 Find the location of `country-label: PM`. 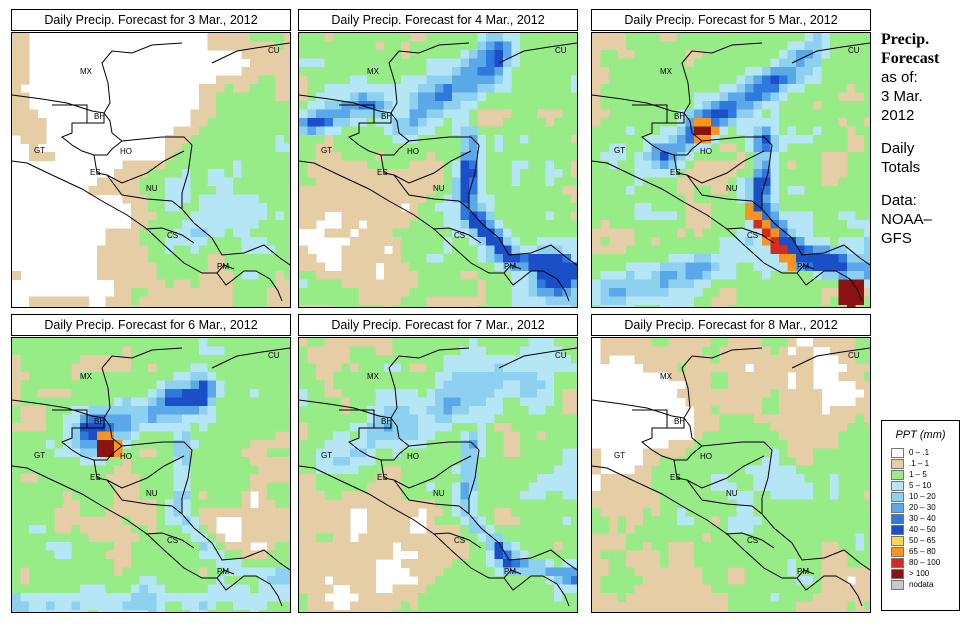

country-label: PM is located at coordinates (223, 571).